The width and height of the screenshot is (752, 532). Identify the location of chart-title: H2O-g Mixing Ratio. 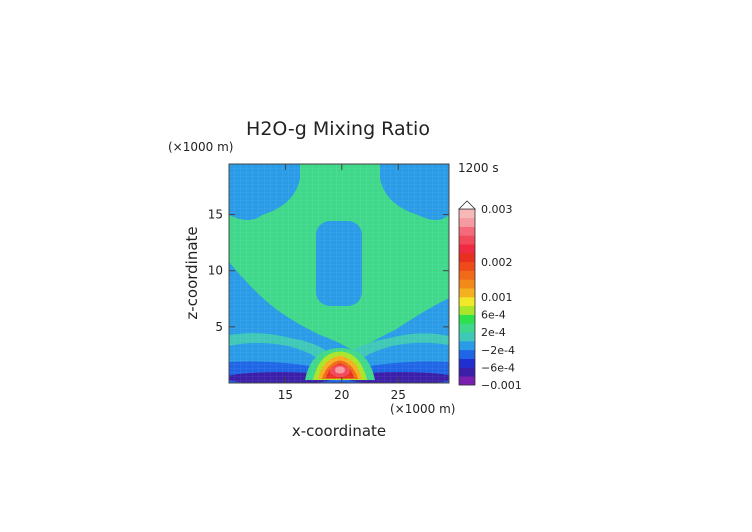
(338, 129).